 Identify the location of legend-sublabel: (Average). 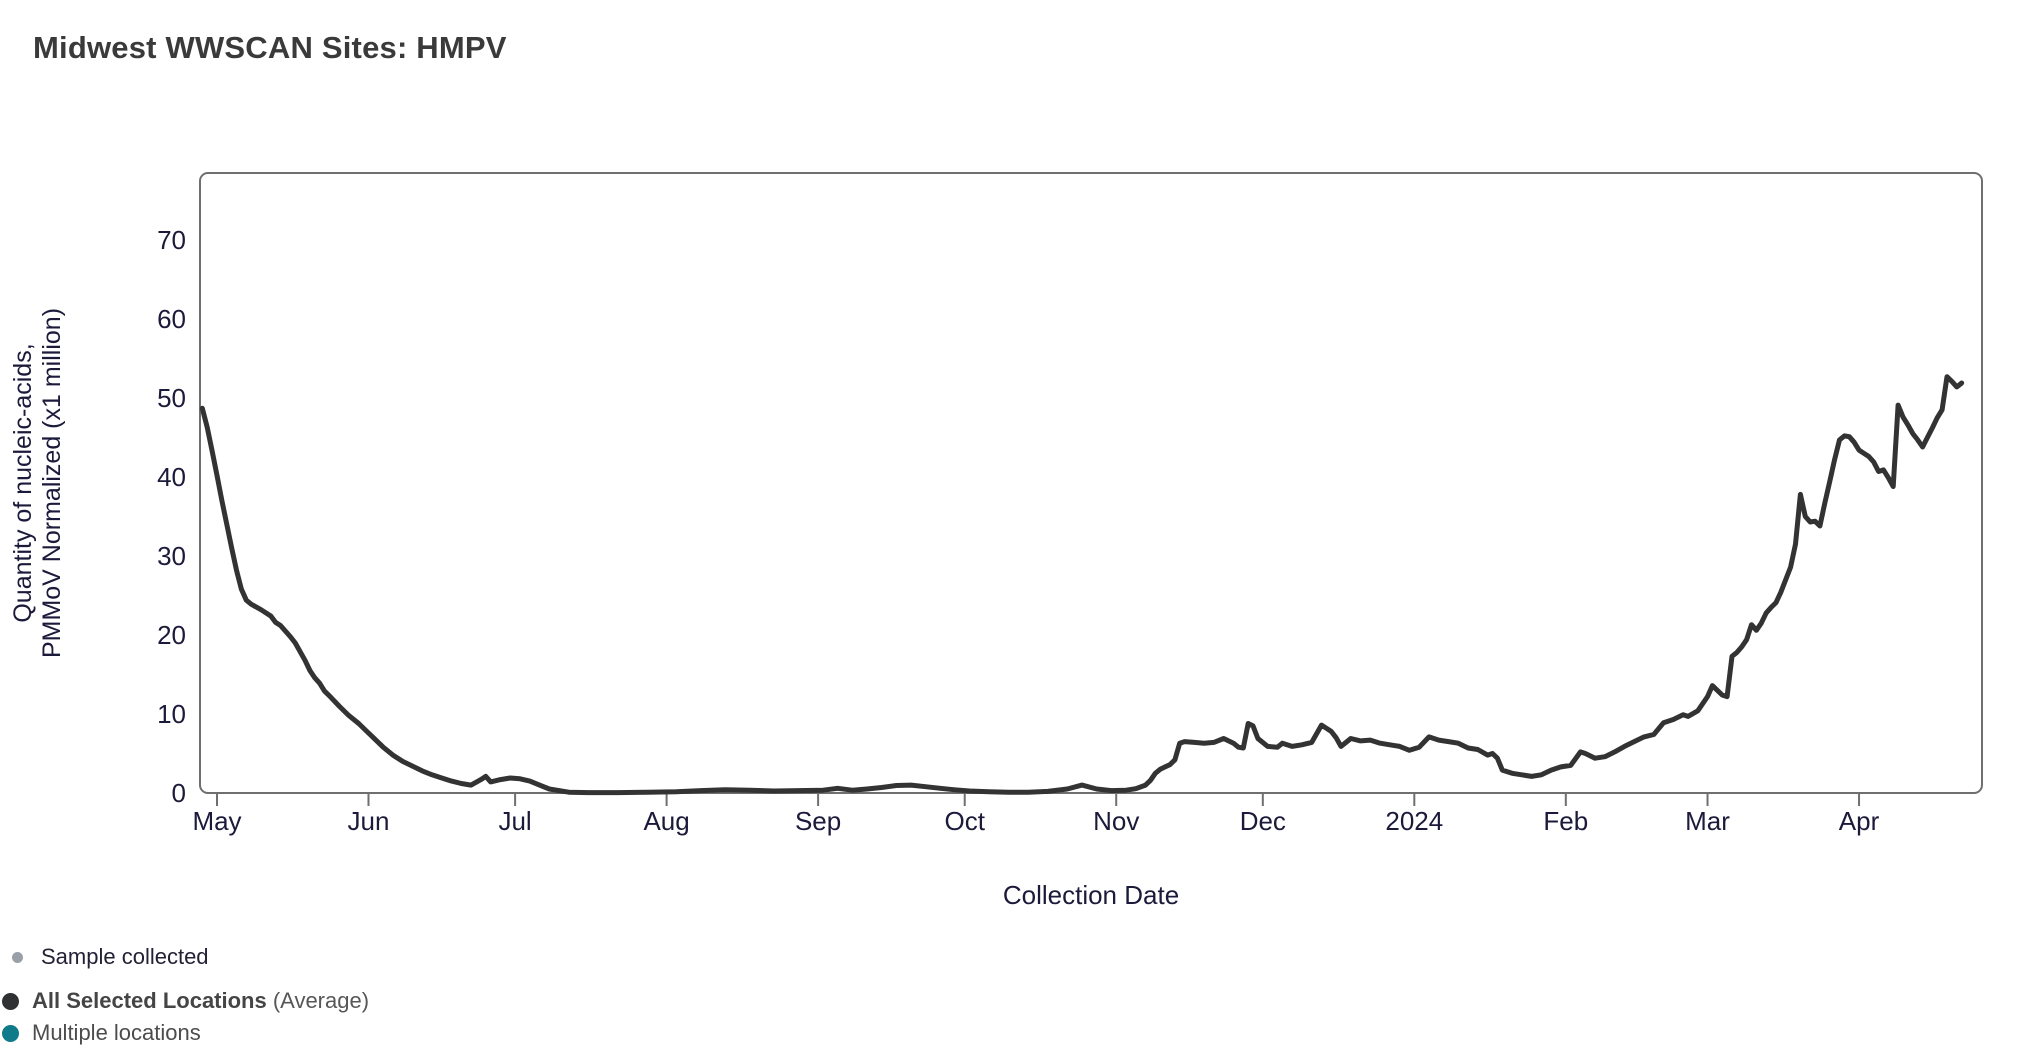
(318, 1000).